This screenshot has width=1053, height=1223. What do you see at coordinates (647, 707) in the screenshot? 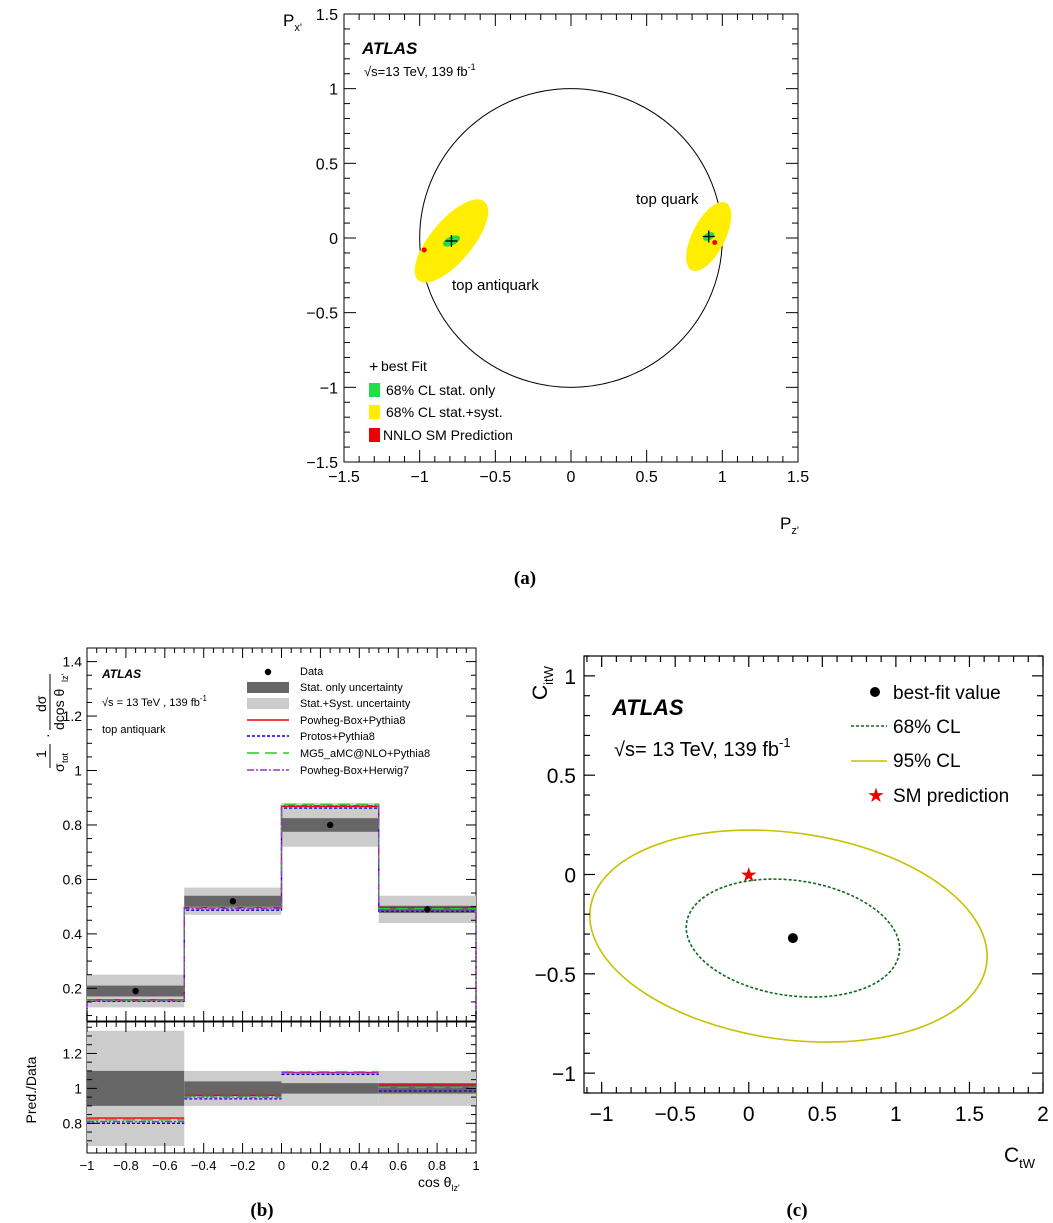
I see `panel-c-atlas-label: ATLAS` at bounding box center [647, 707].